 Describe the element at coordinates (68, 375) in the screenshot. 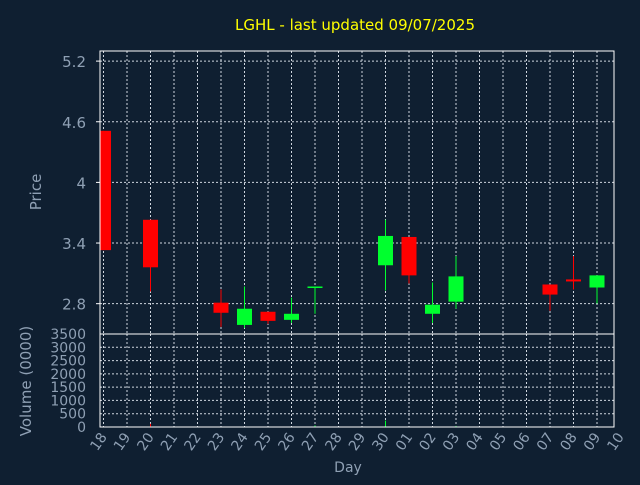

I see `volume-tick-label: 2000` at that location.